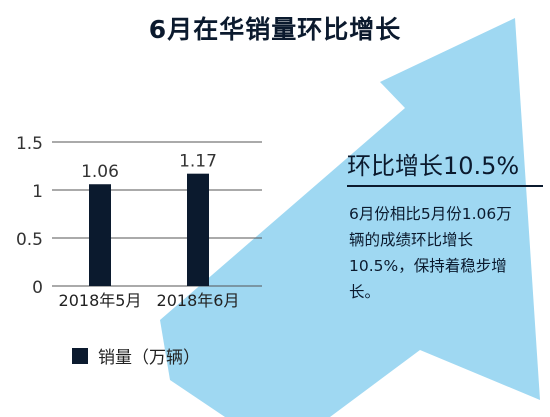  Describe the element at coordinates (445, 166) in the screenshot. I see `headline: 环比增长10.5%` at that location.